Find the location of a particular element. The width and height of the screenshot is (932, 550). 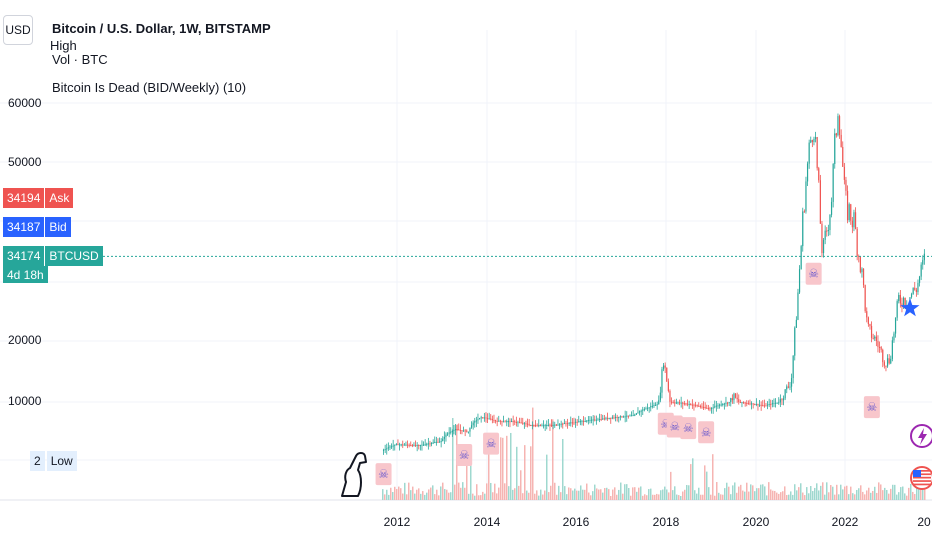

ask-price-label: Ask is located at coordinates (59, 198).